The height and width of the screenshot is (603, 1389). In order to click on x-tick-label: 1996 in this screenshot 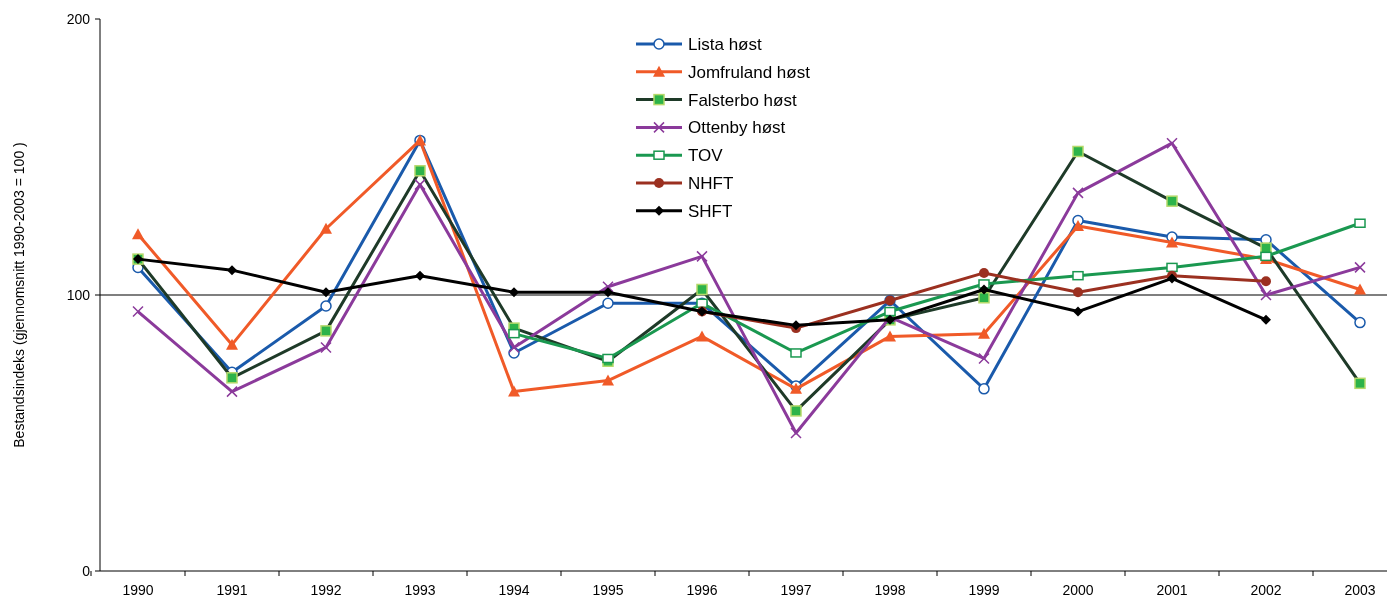, I will do `click(702, 590)`.